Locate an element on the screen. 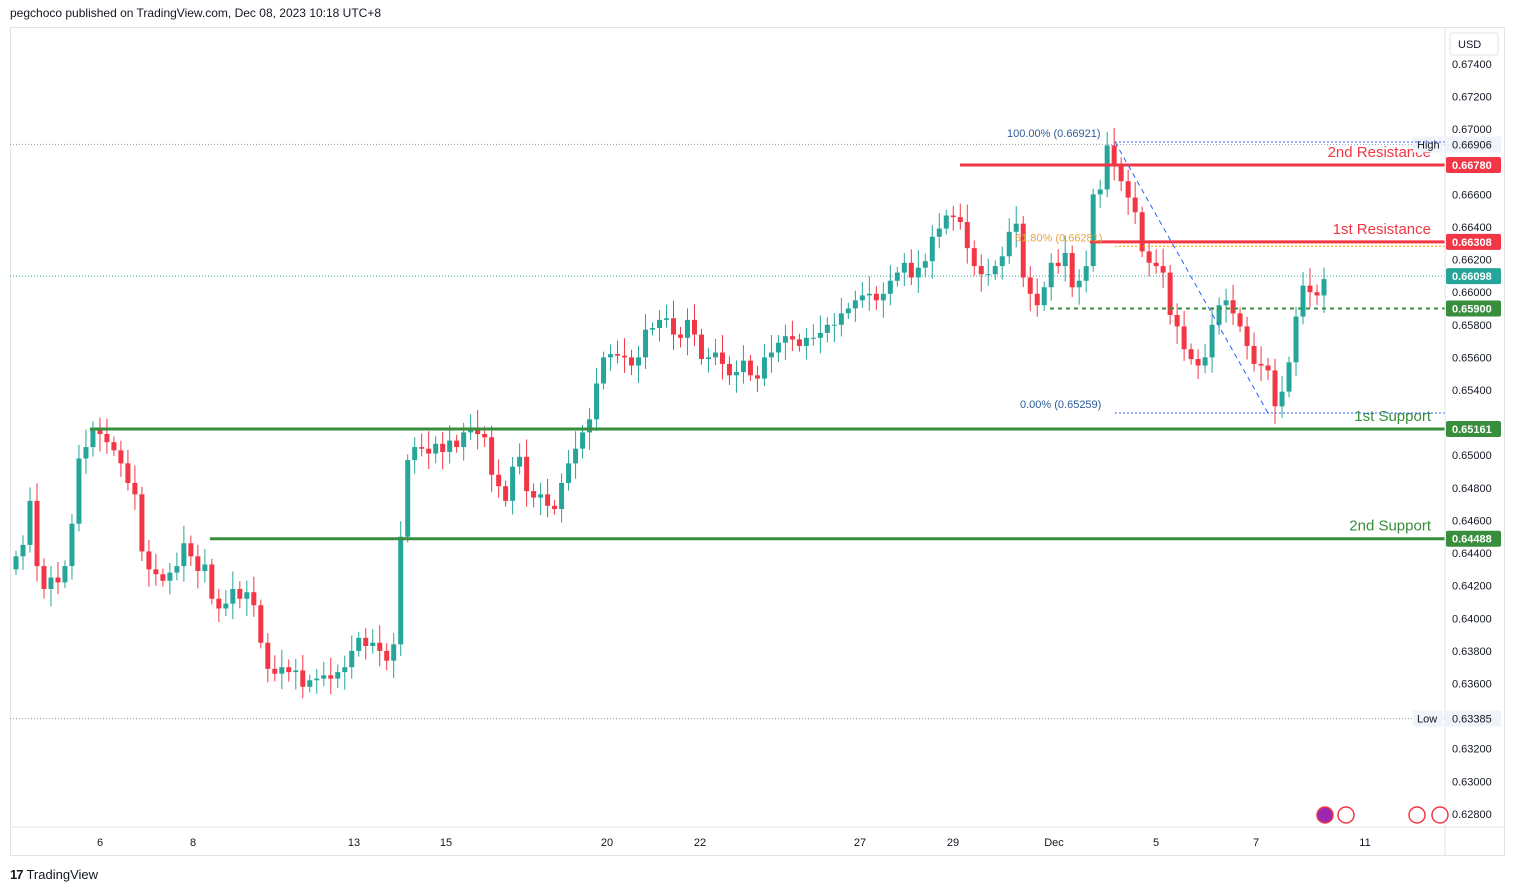  currency-label: USD is located at coordinates (1469, 45).